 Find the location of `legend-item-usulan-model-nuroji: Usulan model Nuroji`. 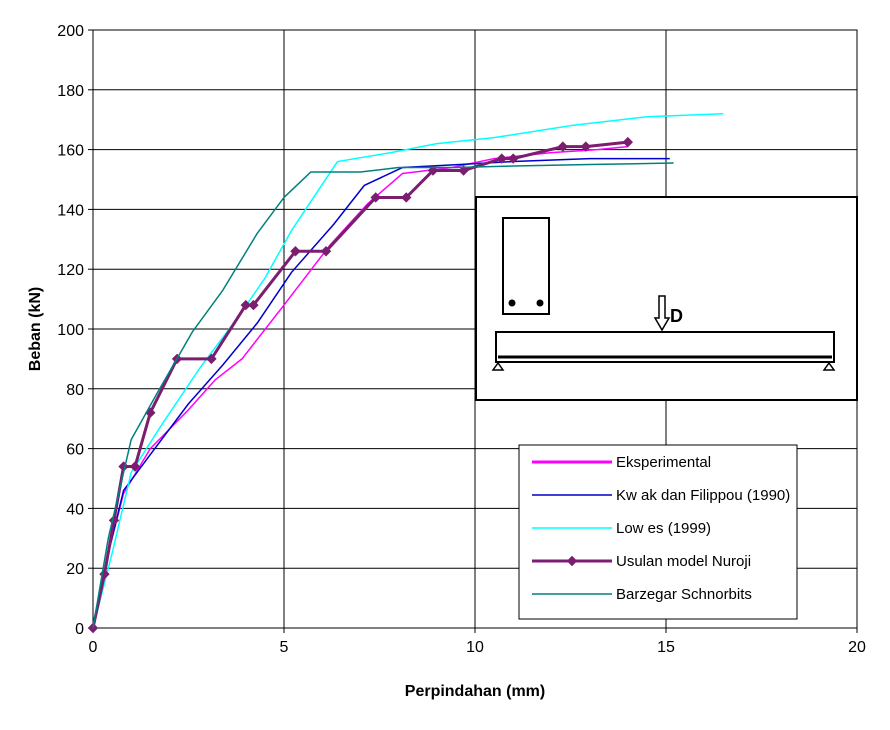

legend-item-usulan-model-nuroji: Usulan model Nuroji is located at coordinates (641, 561).